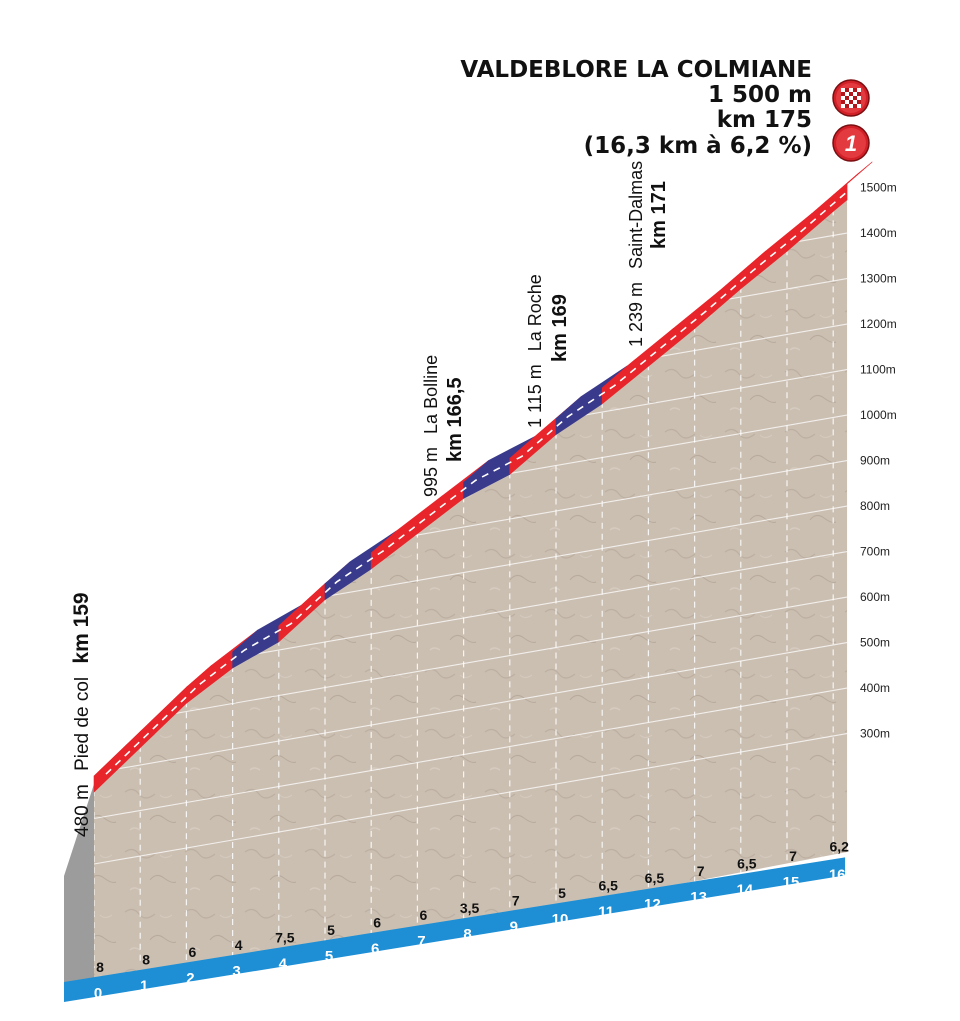  I want to click on waypoint-km: km 159, so click(81, 627).